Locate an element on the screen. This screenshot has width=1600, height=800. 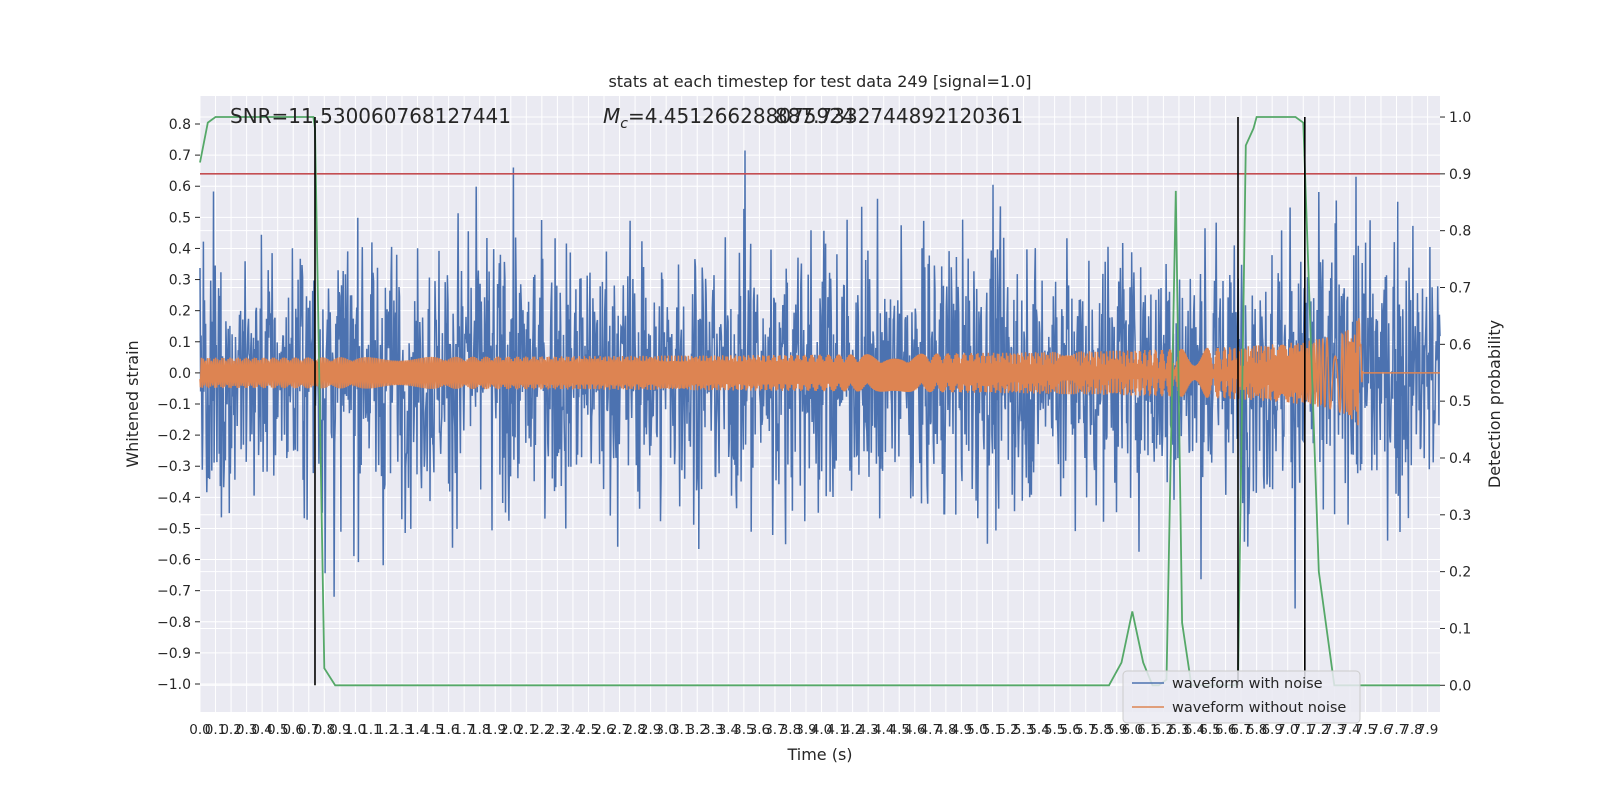
x-tick-label: 4.2 is located at coordinates (852, 730).